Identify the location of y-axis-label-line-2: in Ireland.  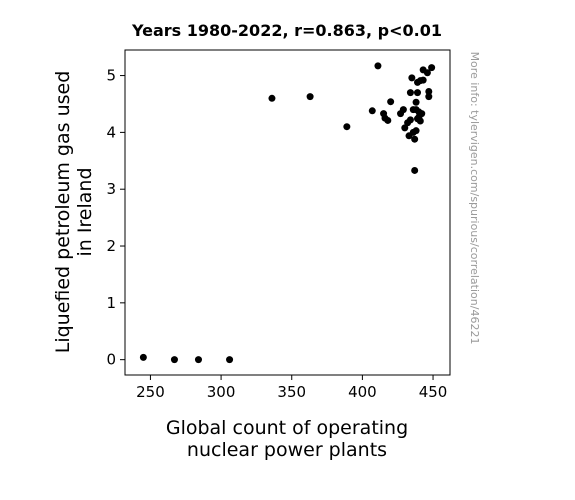
(85, 211).